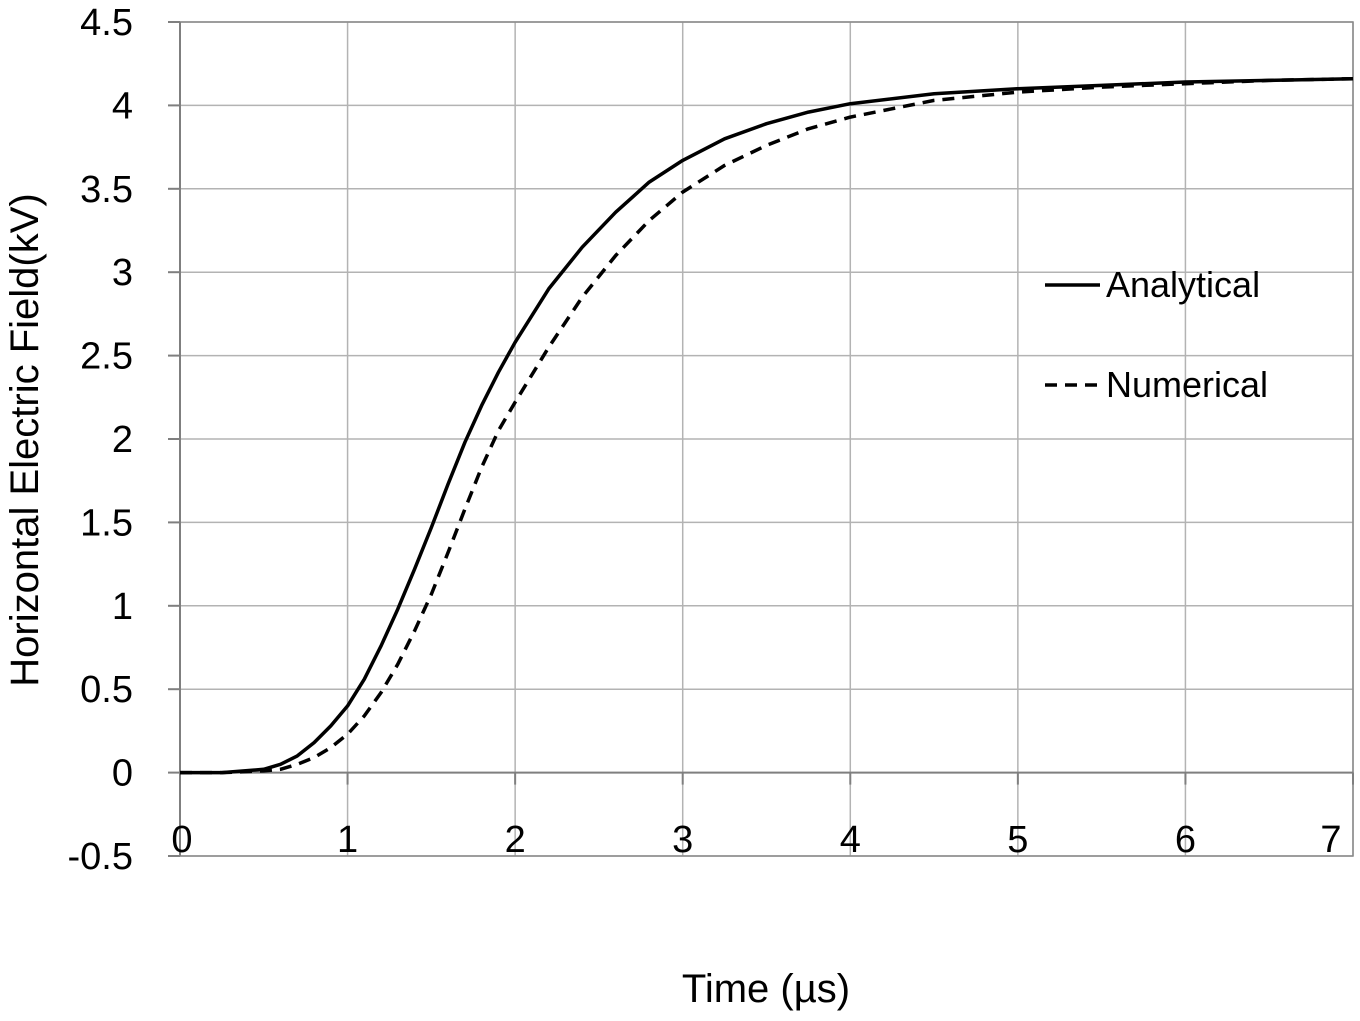 Image resolution: width=1360 pixels, height=1021 pixels. Describe the element at coordinates (106, 23) in the screenshot. I see `y-tick-label: 4.5` at that location.